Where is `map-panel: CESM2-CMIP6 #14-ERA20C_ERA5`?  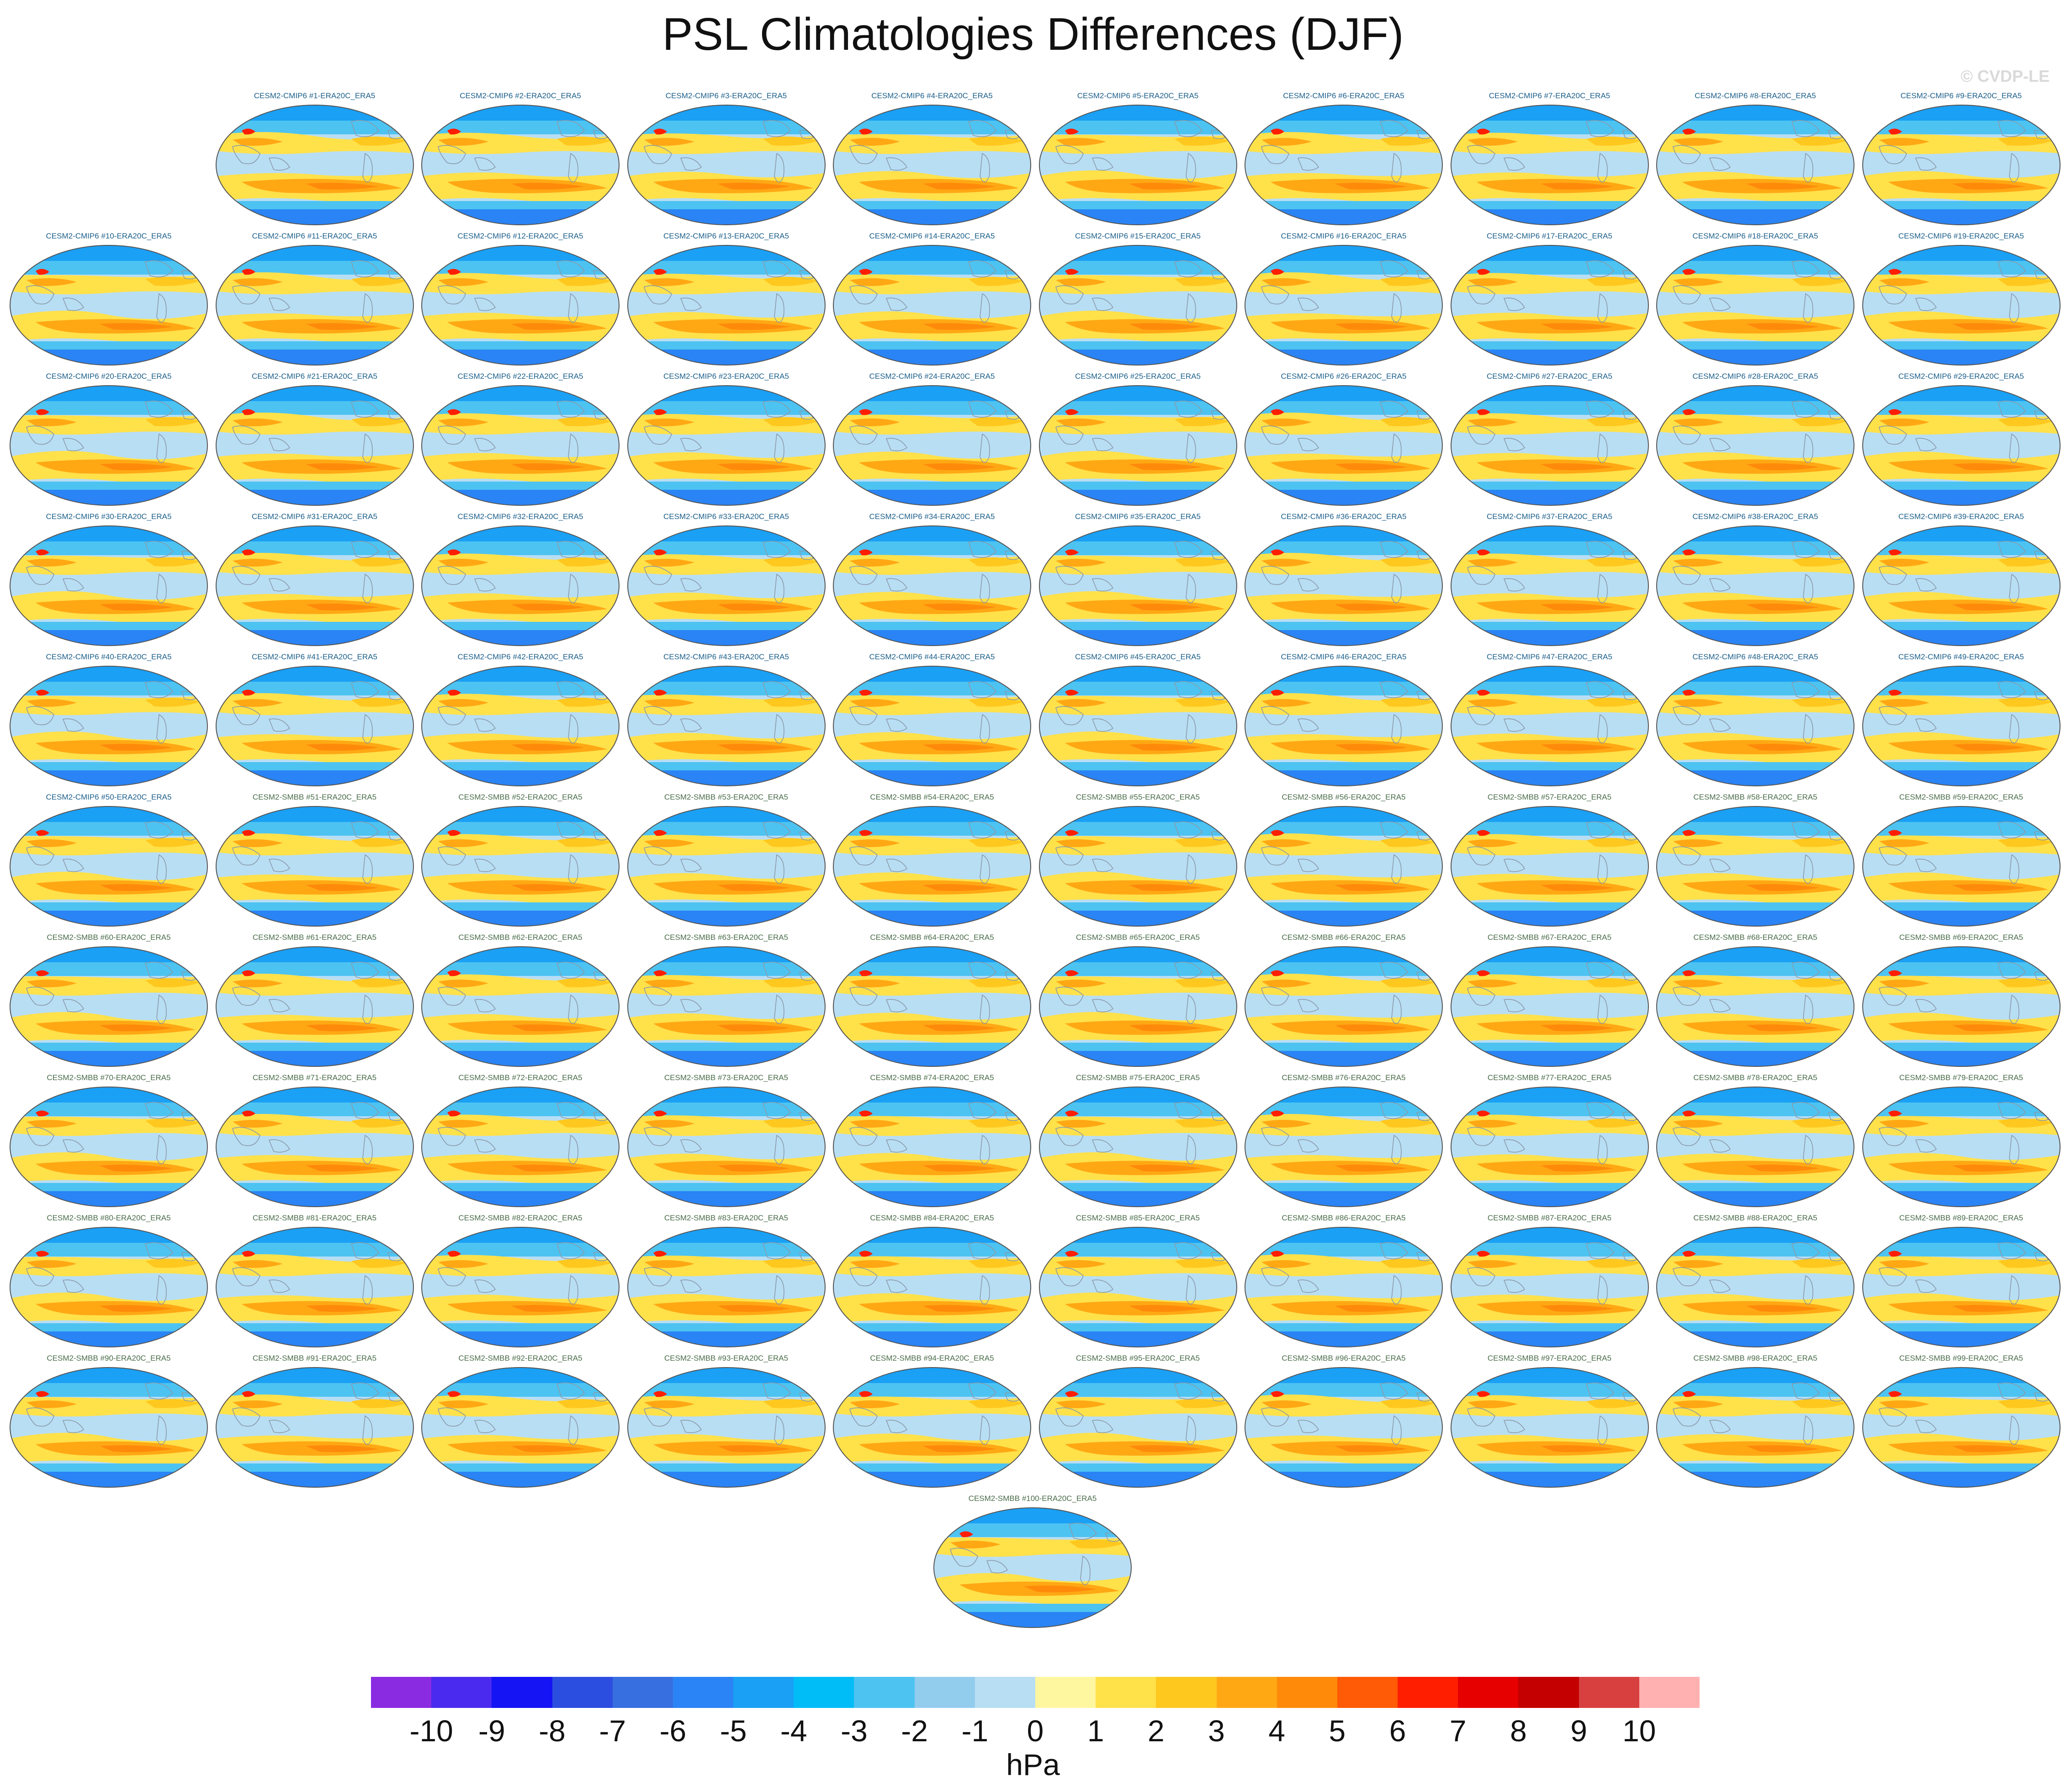
map-panel: CESM2-CMIP6 #14-ERA20C_ERA5 is located at coordinates (932, 300).